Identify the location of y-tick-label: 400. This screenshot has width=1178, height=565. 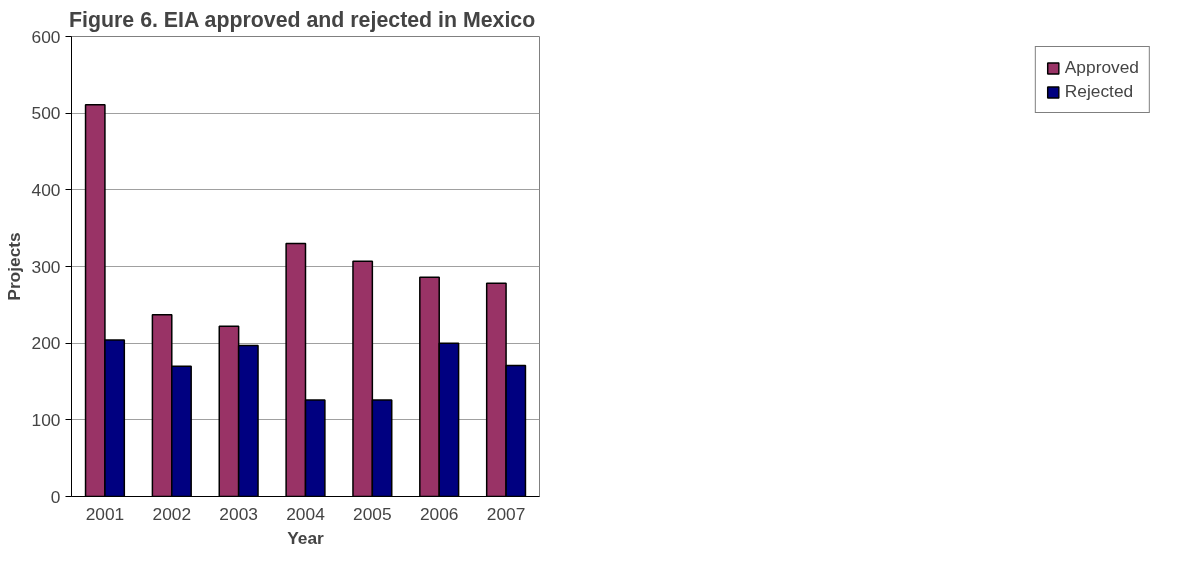
(46, 189).